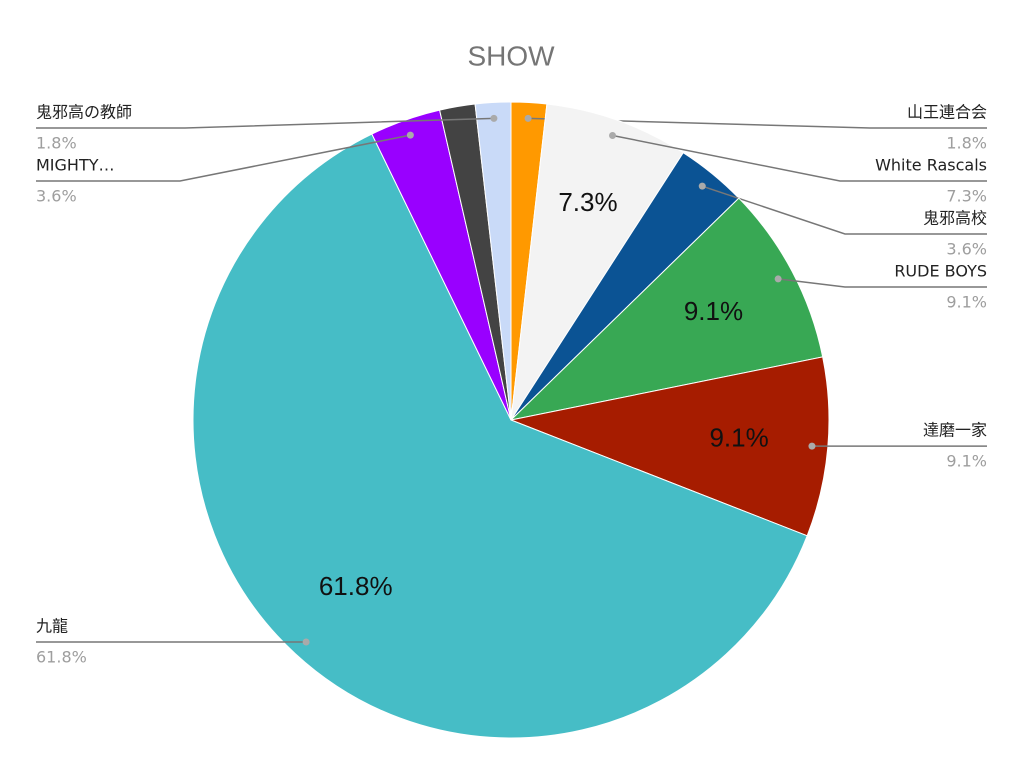  Describe the element at coordinates (587, 202) in the screenshot. I see `slice-label: 7.3%` at that location.